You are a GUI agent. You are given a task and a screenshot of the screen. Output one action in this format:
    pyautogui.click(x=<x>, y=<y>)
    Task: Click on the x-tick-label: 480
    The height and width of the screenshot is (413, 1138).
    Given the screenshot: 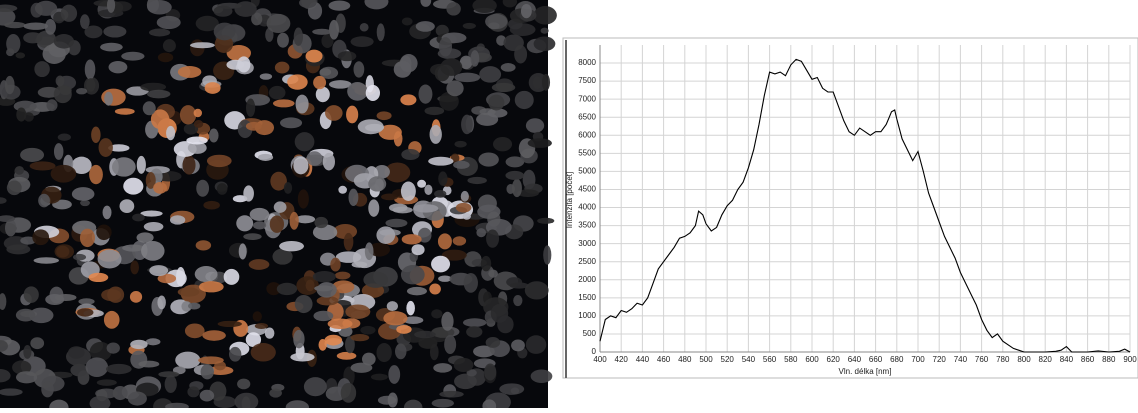 What is the action you would take?
    pyautogui.click(x=685, y=359)
    